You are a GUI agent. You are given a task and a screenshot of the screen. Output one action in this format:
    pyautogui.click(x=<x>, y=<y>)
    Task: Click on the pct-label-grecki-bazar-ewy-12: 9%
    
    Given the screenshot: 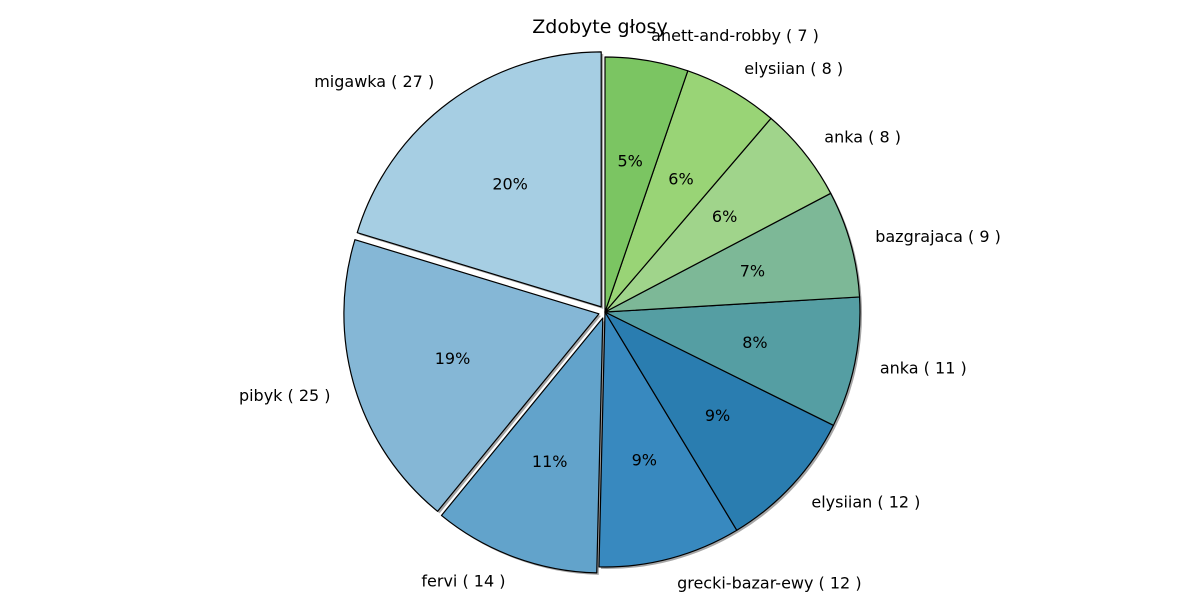 What is the action you would take?
    pyautogui.click(x=644, y=459)
    